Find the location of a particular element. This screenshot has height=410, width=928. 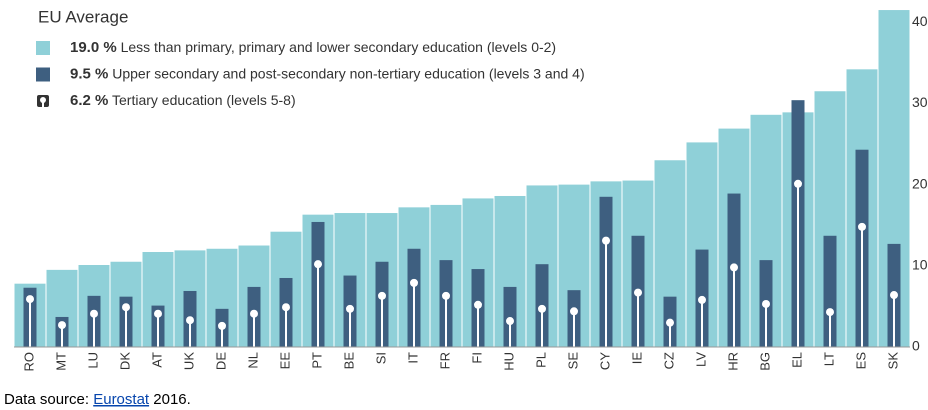

x-tick-label: UK is located at coordinates (188, 361).